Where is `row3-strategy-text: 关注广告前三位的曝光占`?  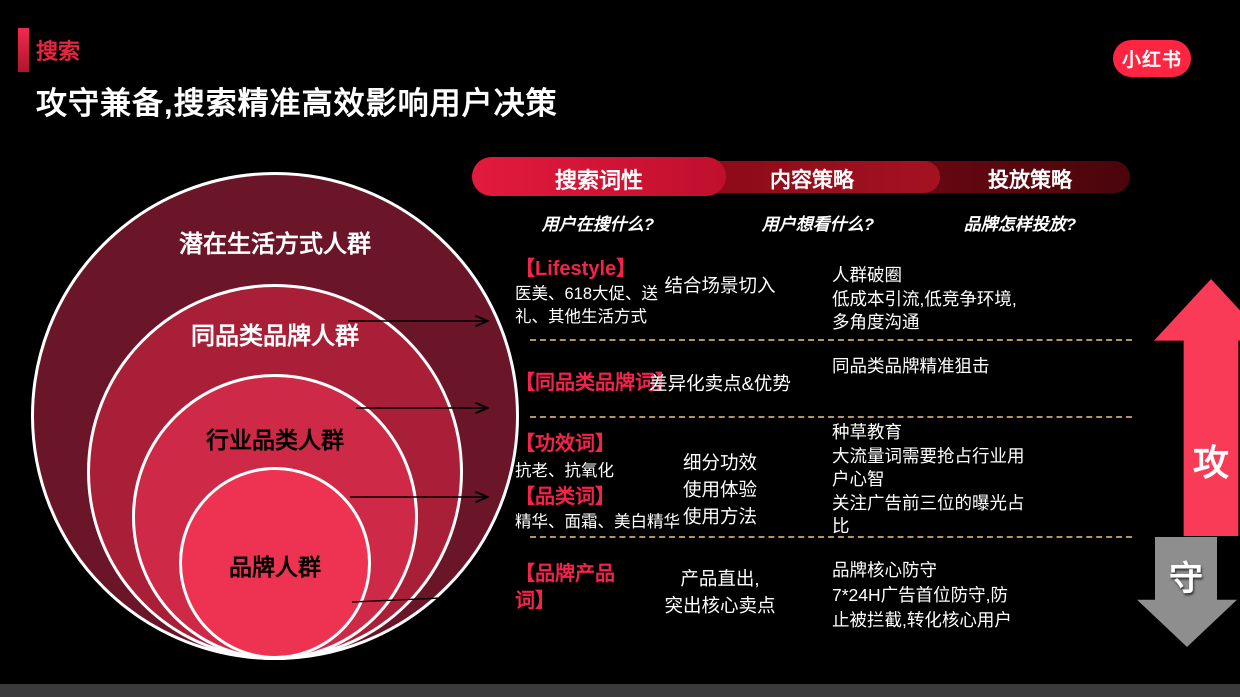
row3-strategy-text: 关注广告前三位的曝光占 is located at coordinates (928, 502).